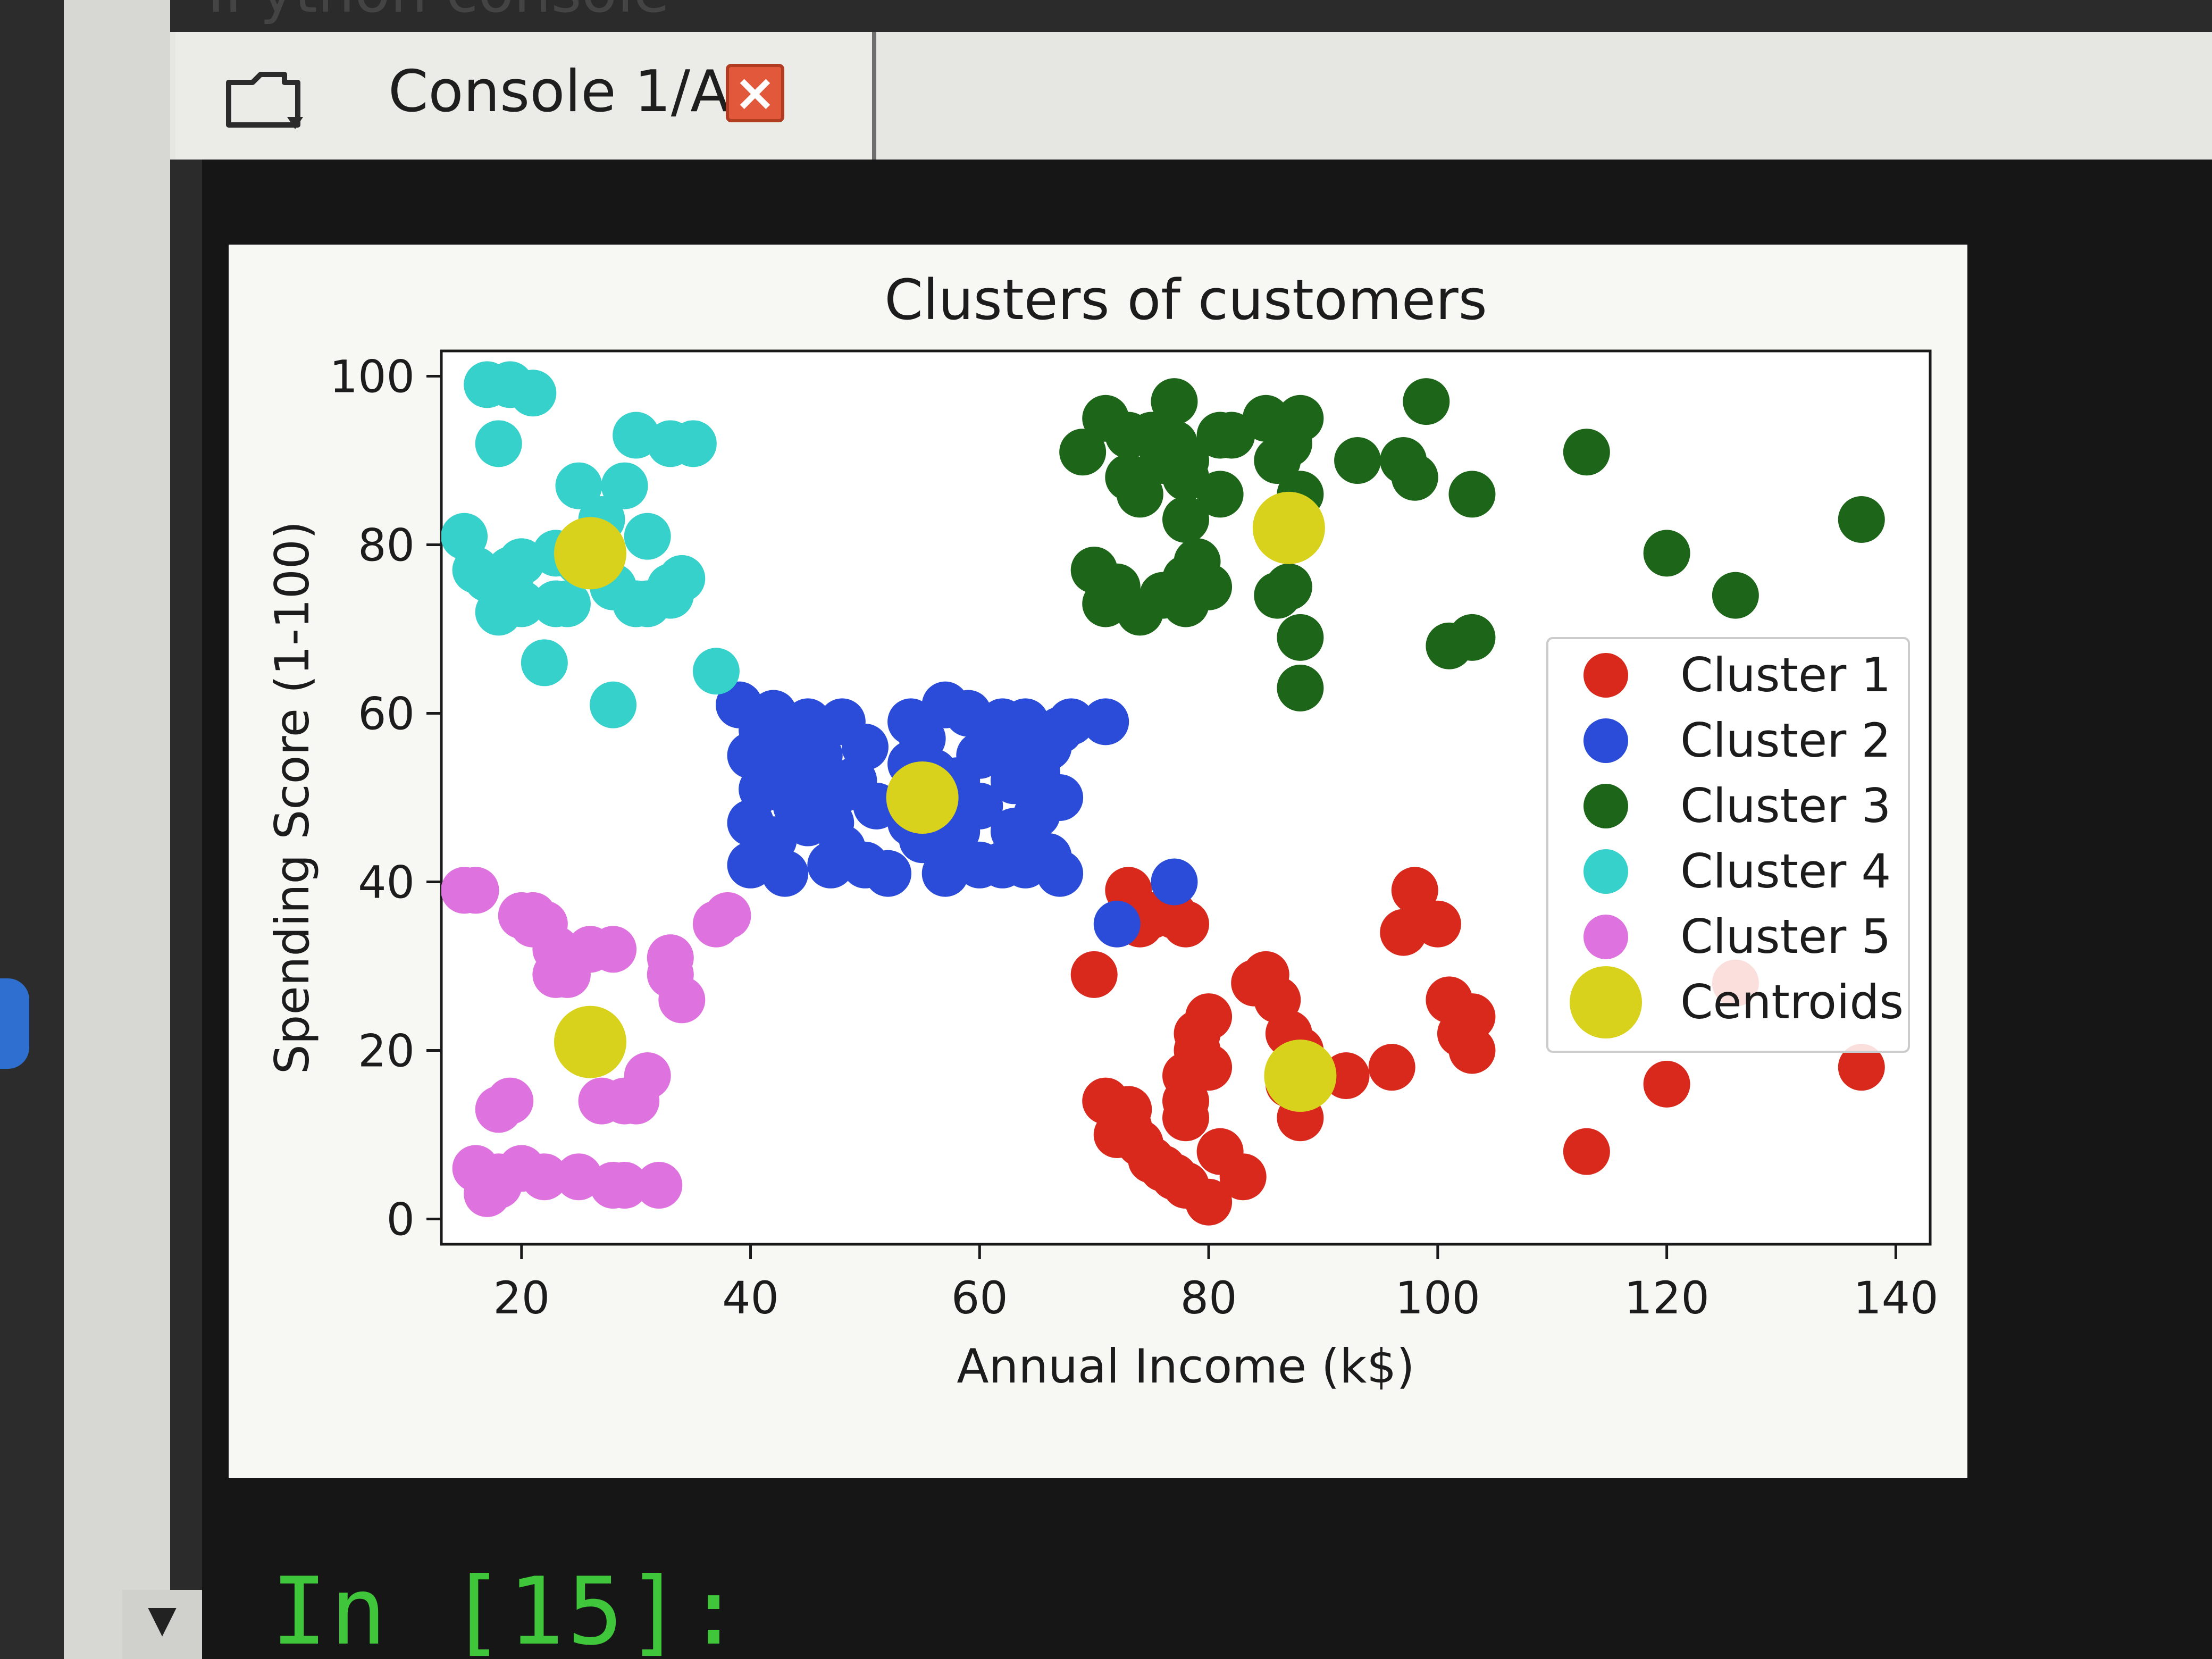 The height and width of the screenshot is (1659, 2212). I want to click on x-tick-label: 100, so click(1437, 1298).